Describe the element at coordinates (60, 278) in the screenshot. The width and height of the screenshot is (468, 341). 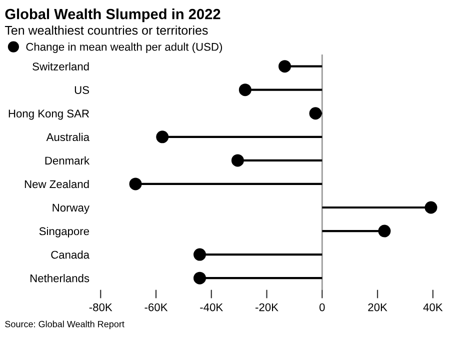
I see `y-tick-label: Netherlands` at that location.